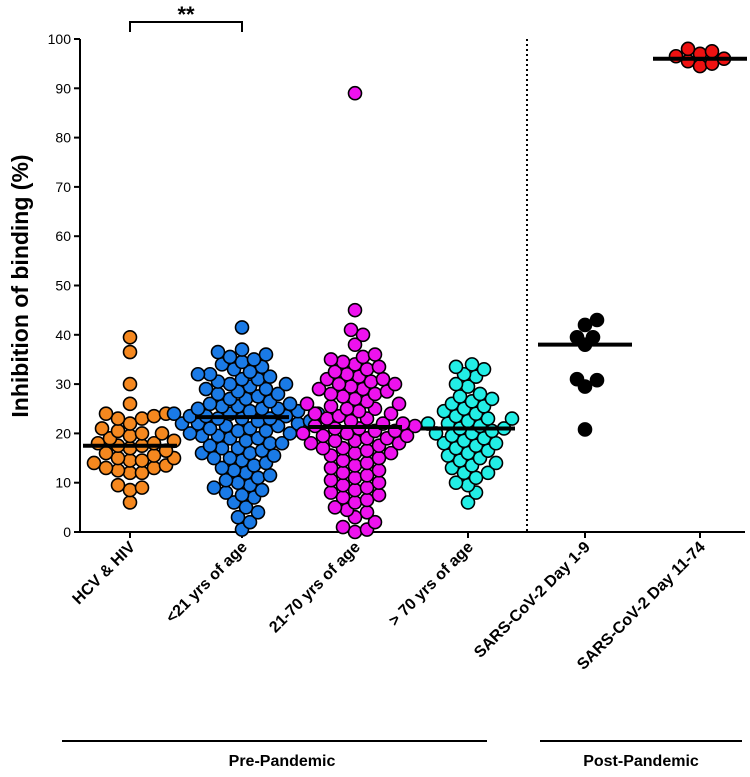  What do you see at coordinates (63, 138) in the screenshot?
I see `y-tick-label: 80` at bounding box center [63, 138].